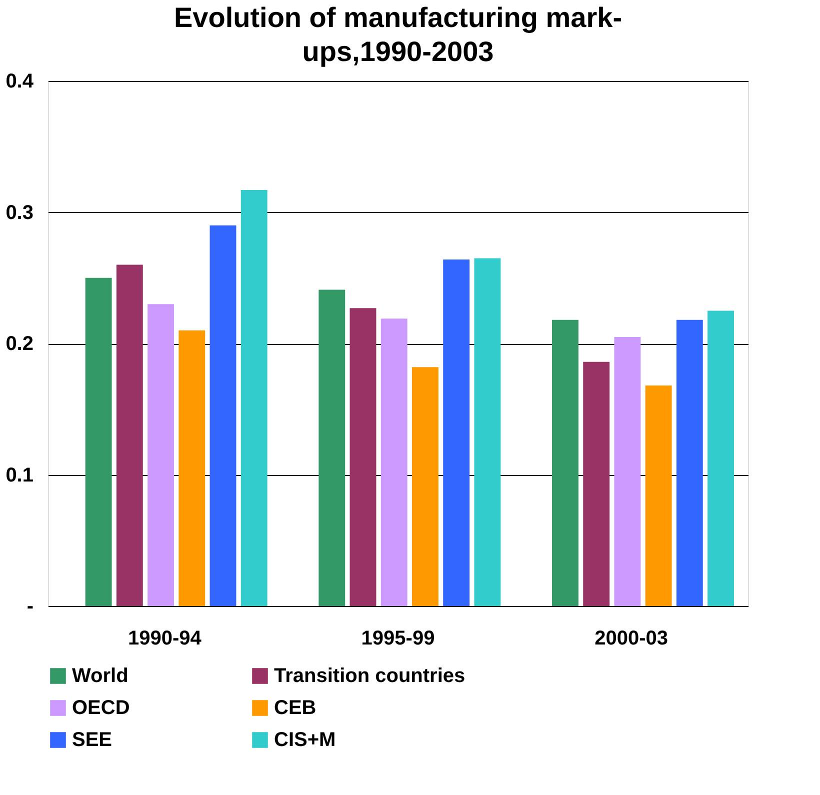 This screenshot has height=795, width=820. Describe the element at coordinates (92, 740) in the screenshot. I see `legend-label: SEE` at that location.